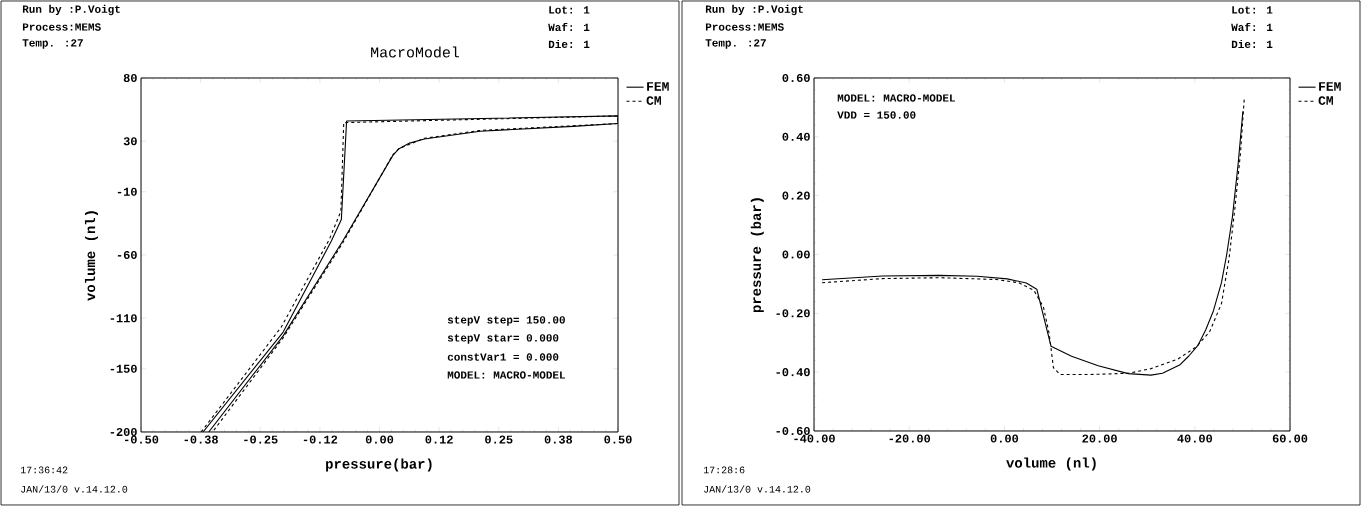 Image resolution: width=1361 pixels, height=506 pixels. Describe the element at coordinates (796, 136) in the screenshot. I see `y-tick-label: 0.40` at that location.